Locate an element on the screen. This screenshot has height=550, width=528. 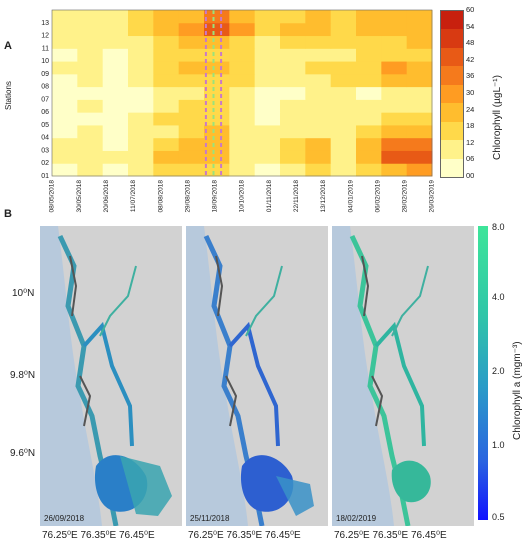
lon-labels-map-1: 76.25⁰E 76.35⁰E 76.45⁰E is located at coordinates (98, 535).